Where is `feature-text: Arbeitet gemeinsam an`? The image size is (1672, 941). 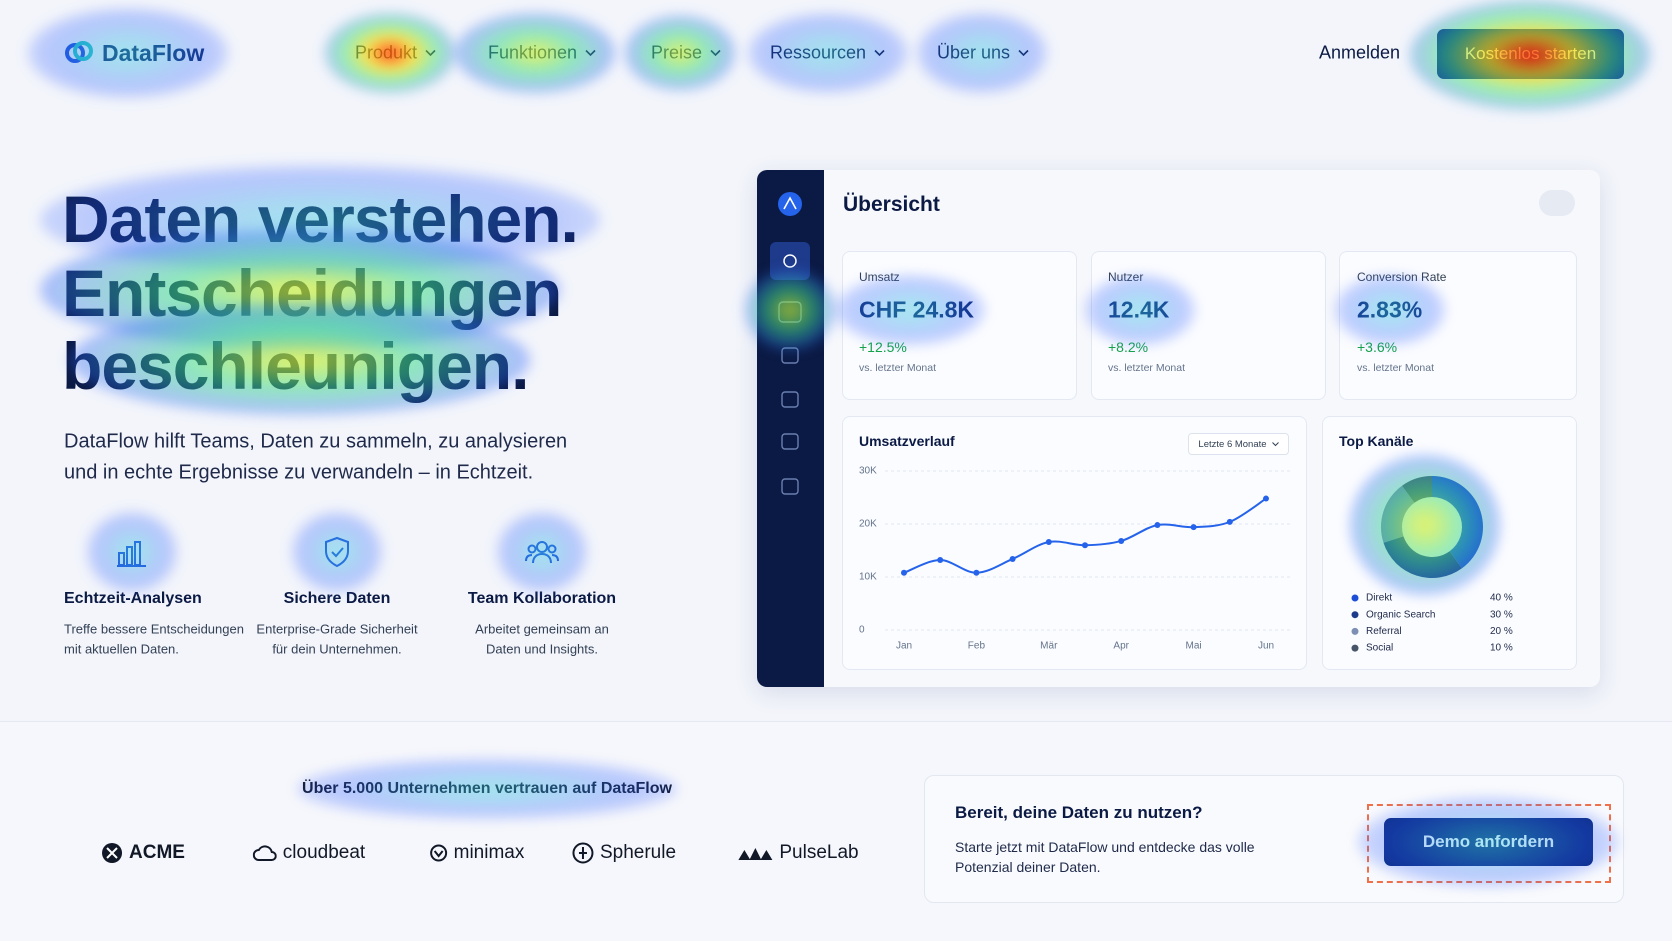
feature-text: Arbeitet gemeinsam an is located at coordinates (542, 629).